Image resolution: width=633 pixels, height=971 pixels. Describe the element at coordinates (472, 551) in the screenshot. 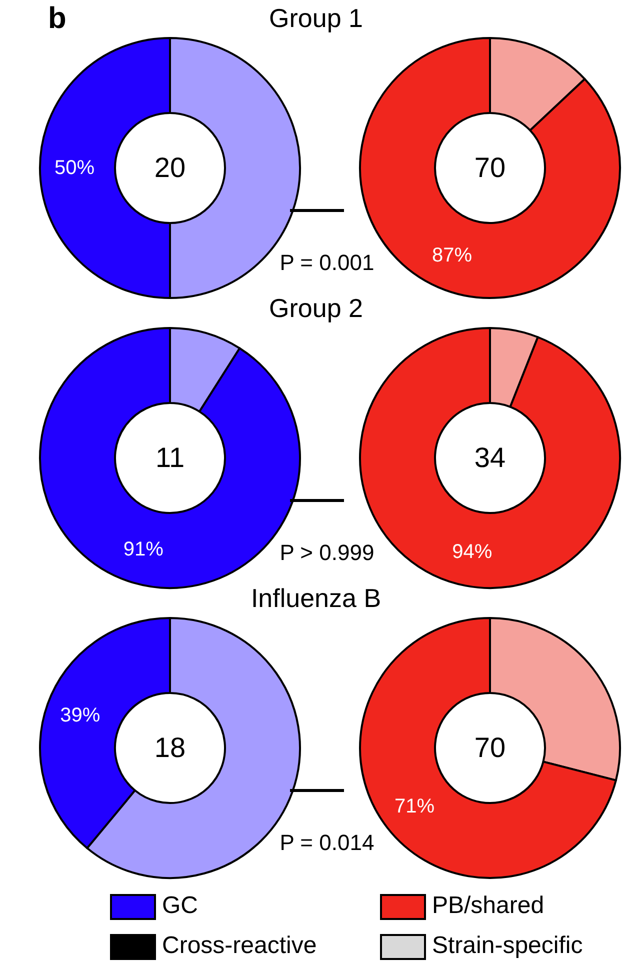

I see `data-label: 94%` at that location.